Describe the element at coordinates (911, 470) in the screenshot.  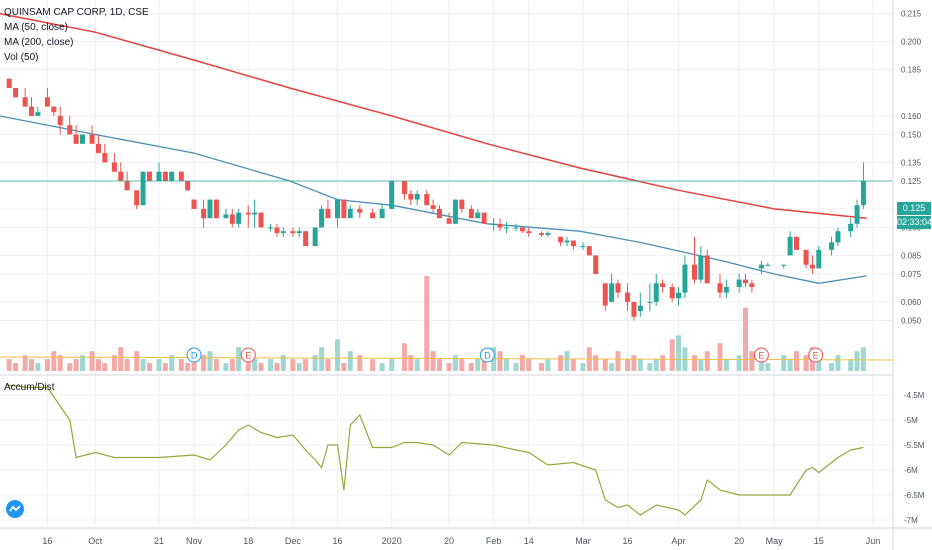
I see `ad-tick-label: -6M` at that location.